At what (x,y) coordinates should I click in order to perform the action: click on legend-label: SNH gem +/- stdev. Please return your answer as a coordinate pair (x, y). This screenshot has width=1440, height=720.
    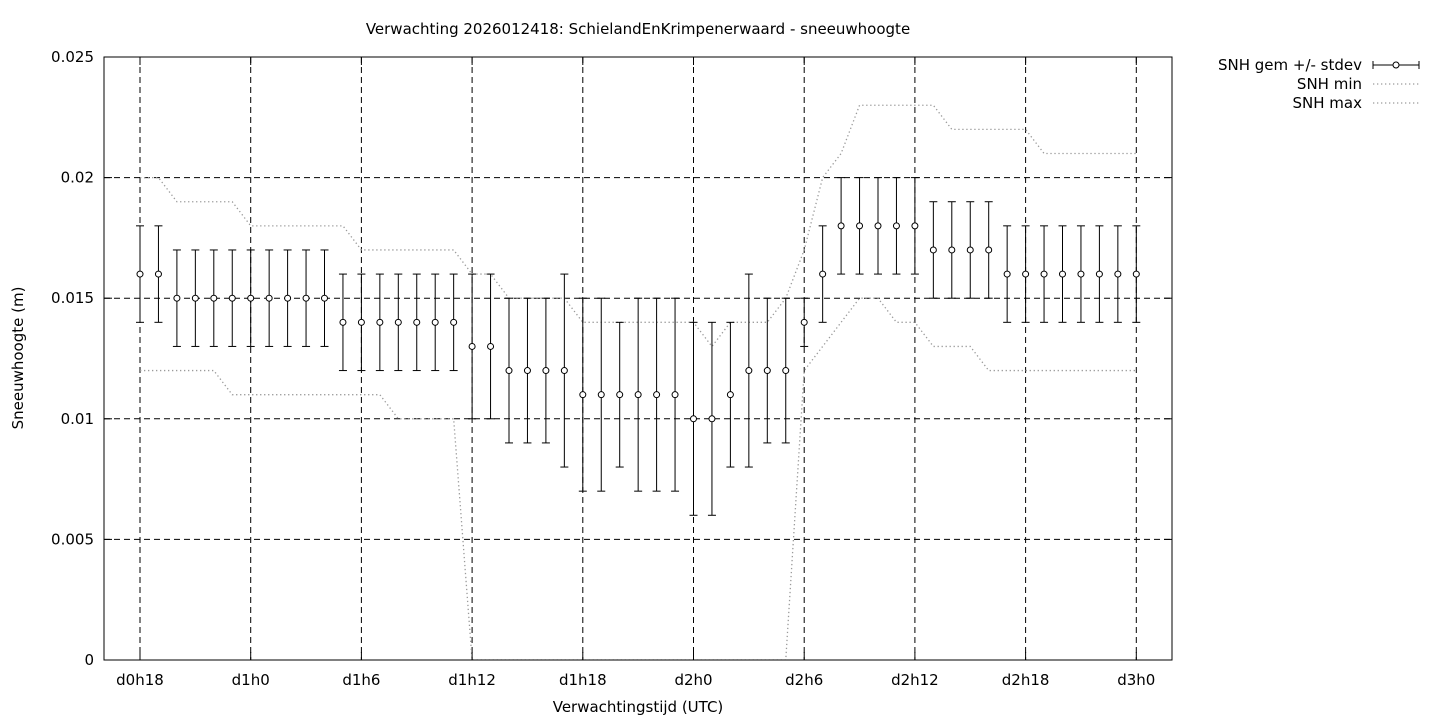
    Looking at the image, I should click on (1290, 65).